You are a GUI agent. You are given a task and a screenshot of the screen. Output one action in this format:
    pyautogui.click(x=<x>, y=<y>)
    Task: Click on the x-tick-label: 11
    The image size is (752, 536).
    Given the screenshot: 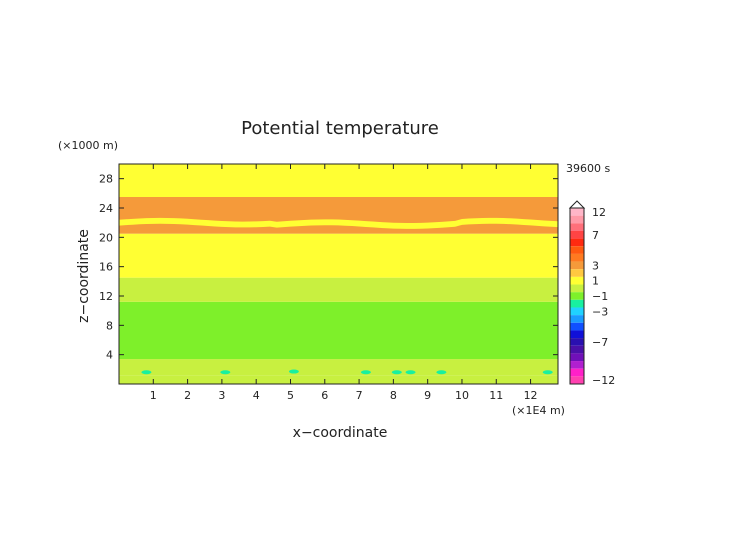 What is the action you would take?
    pyautogui.click(x=496, y=395)
    